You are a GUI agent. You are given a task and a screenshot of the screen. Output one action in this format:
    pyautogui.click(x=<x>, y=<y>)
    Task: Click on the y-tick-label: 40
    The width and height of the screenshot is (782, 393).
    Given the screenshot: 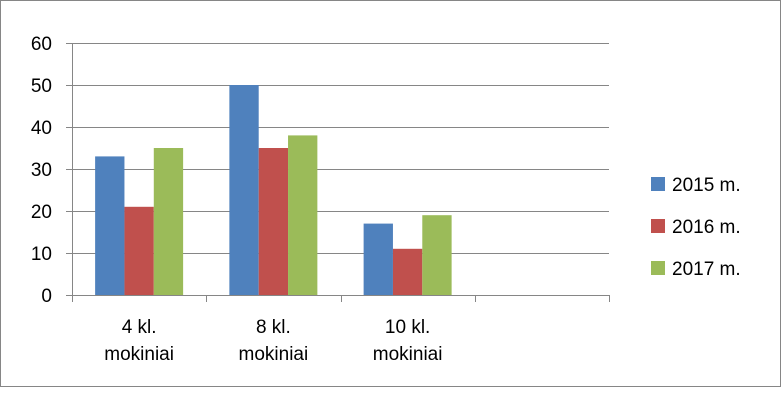 What is the action you would take?
    pyautogui.click(x=41, y=128)
    